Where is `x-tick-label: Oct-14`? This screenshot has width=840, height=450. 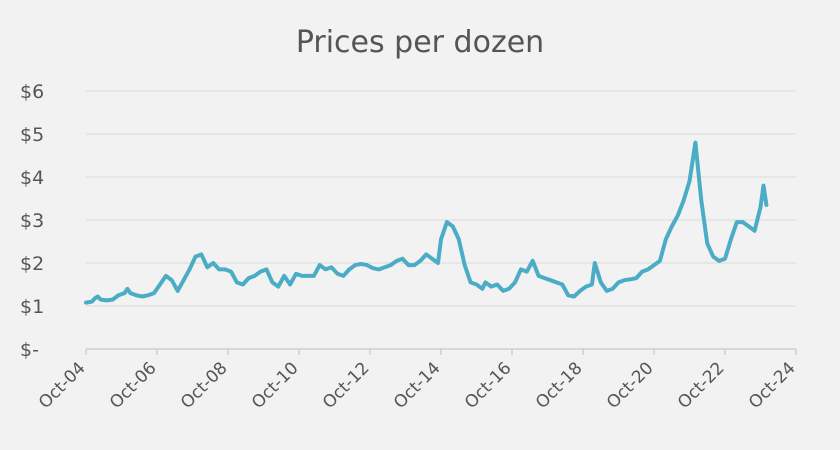 x-tick-label: Oct-14 is located at coordinates (417, 385).